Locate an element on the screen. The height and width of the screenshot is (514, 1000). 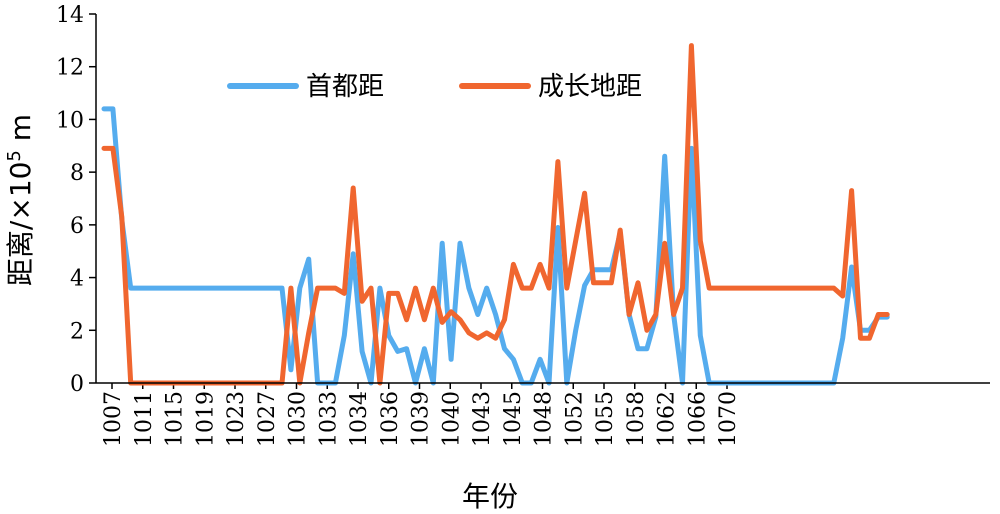
x-tick-label: 1015 is located at coordinates (175, 419).